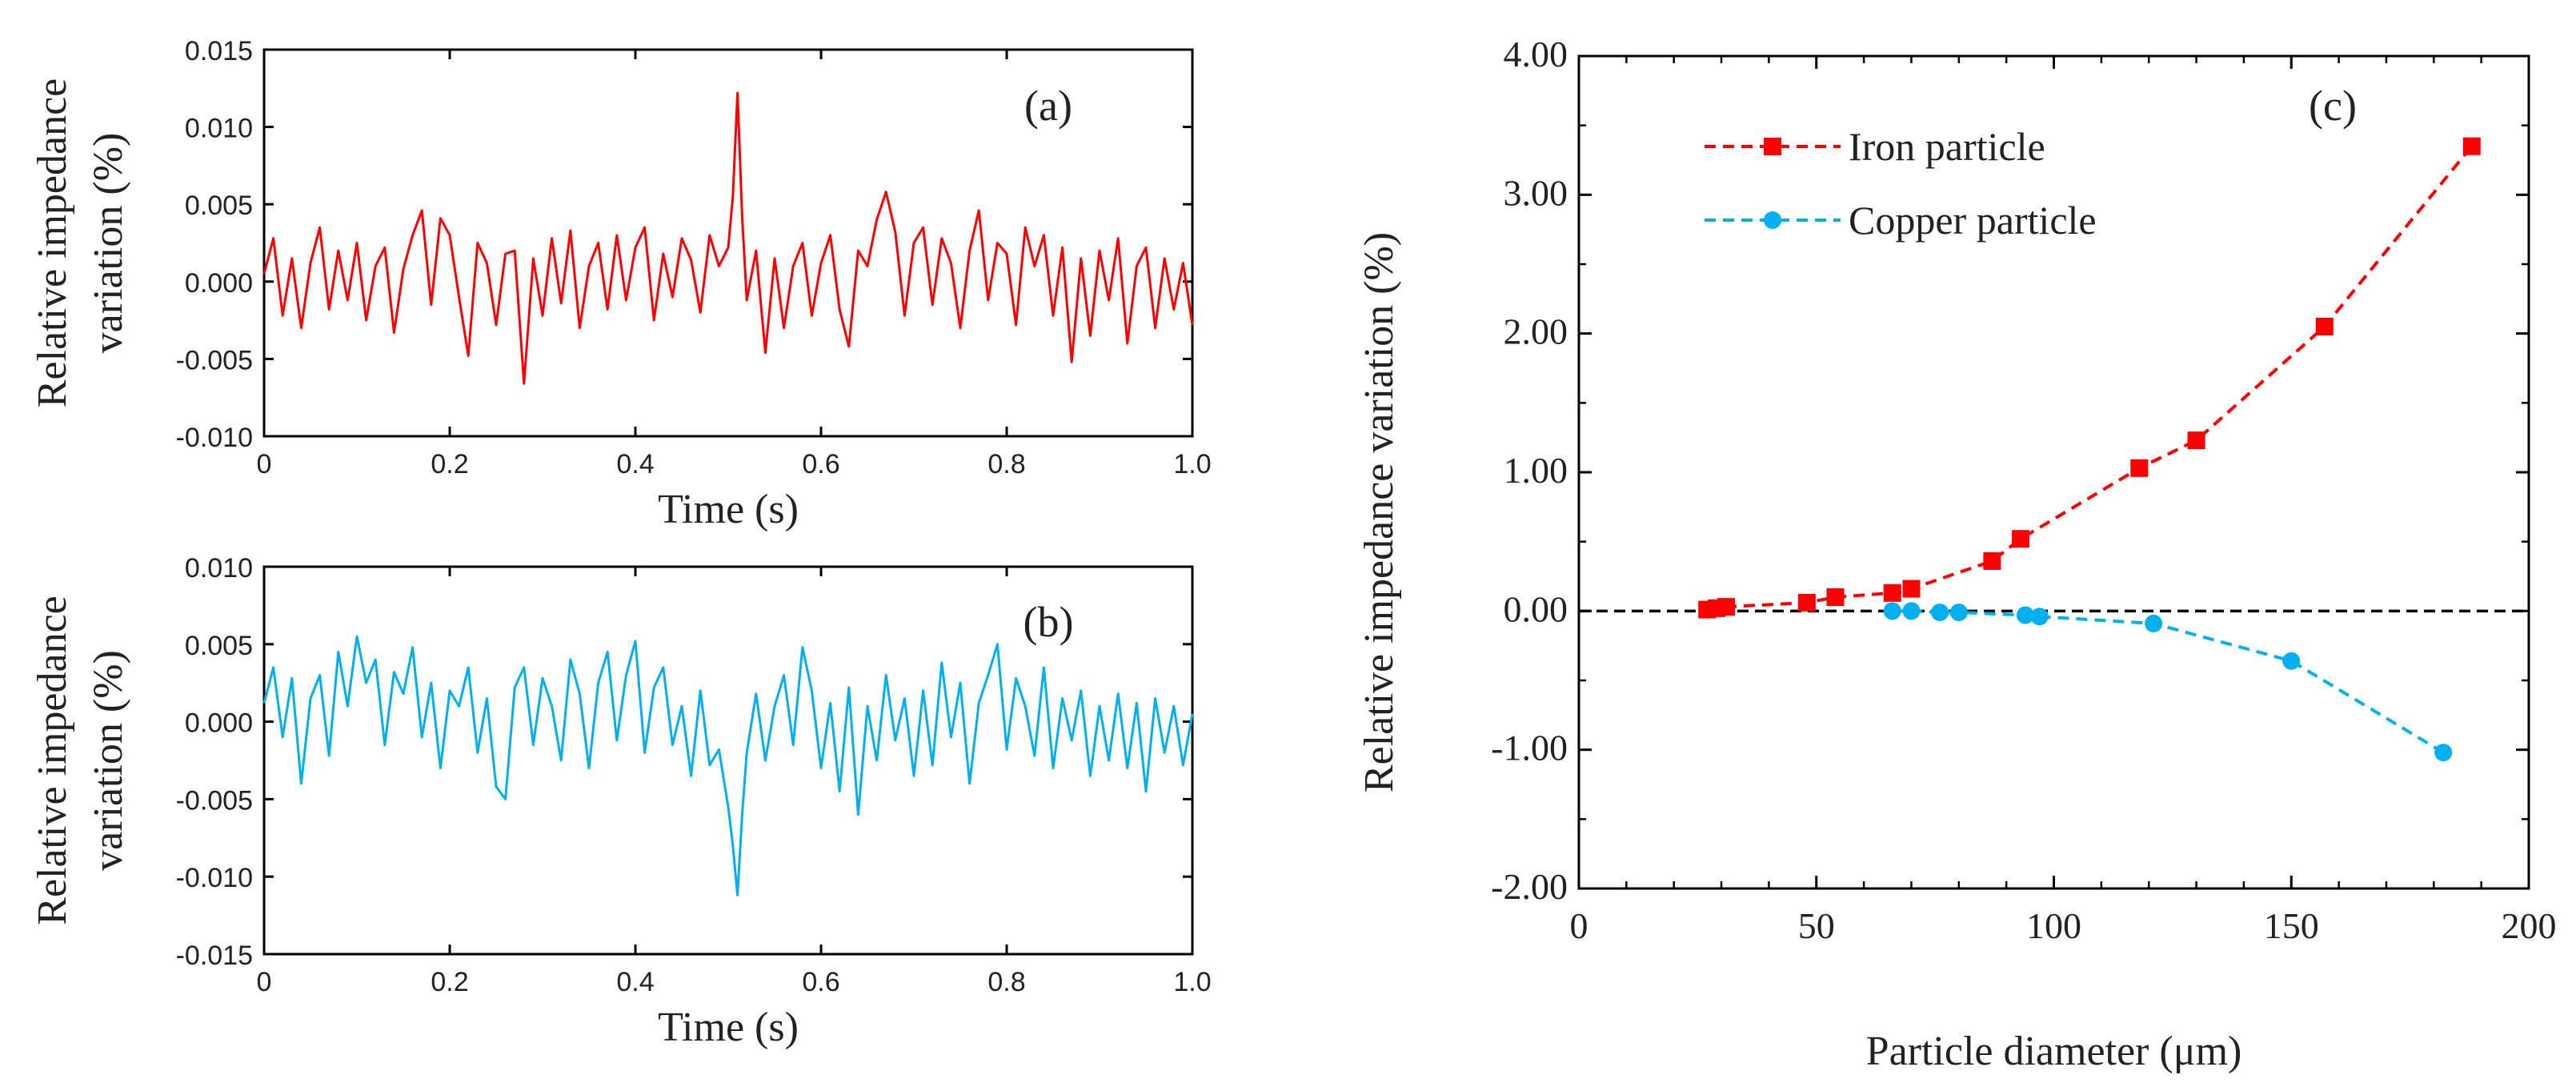  Describe the element at coordinates (219, 51) in the screenshot. I see `y-tick-label: 0.015` at that location.